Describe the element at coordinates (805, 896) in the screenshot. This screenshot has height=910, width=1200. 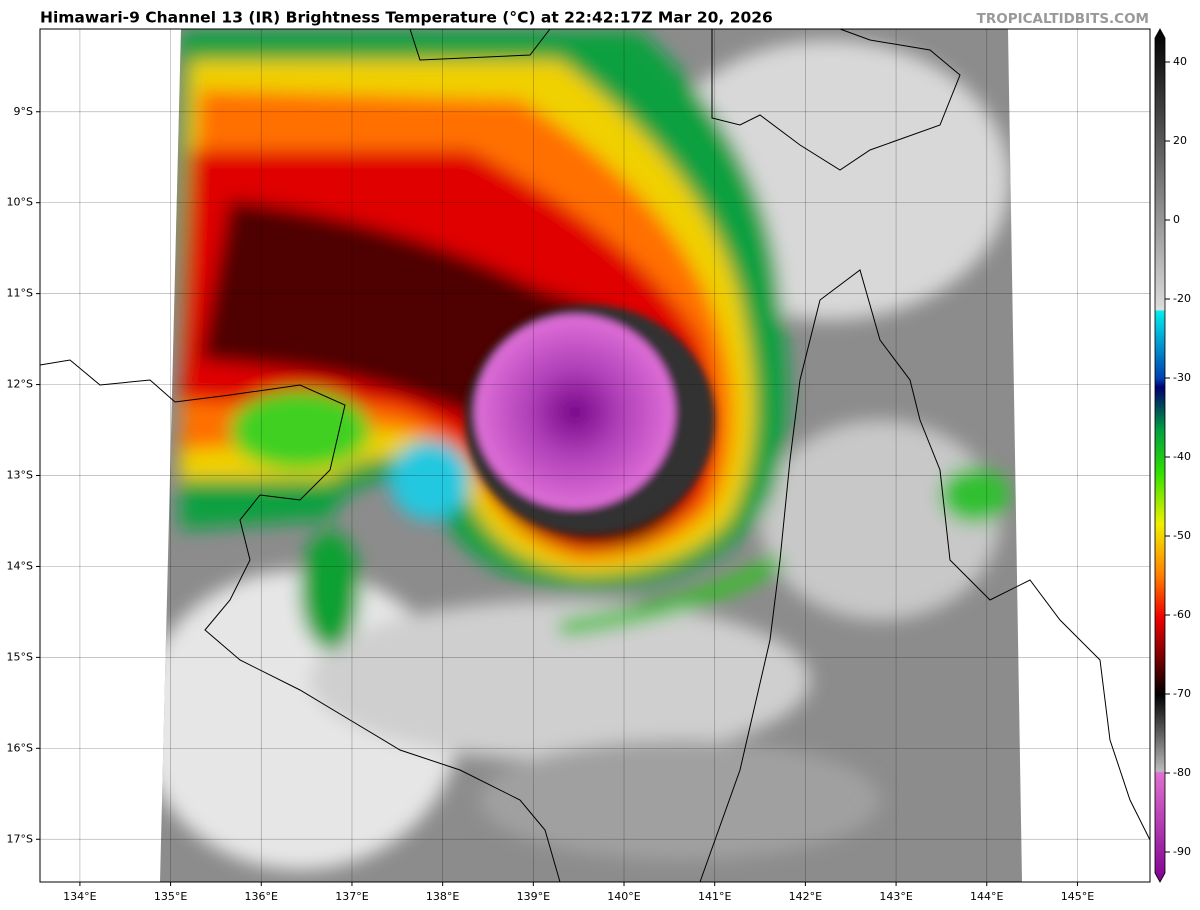
I see `lon-label: 142°E` at that location.